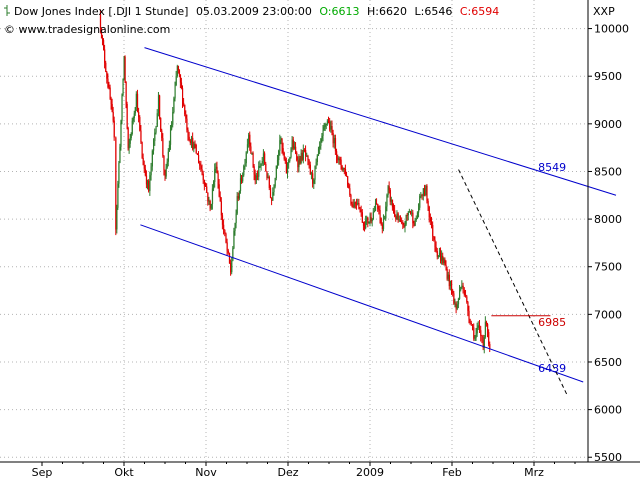 The width and height of the screenshot is (640, 480). What do you see at coordinates (608, 457) in the screenshot?
I see `y-tick-label: 5500` at bounding box center [608, 457].